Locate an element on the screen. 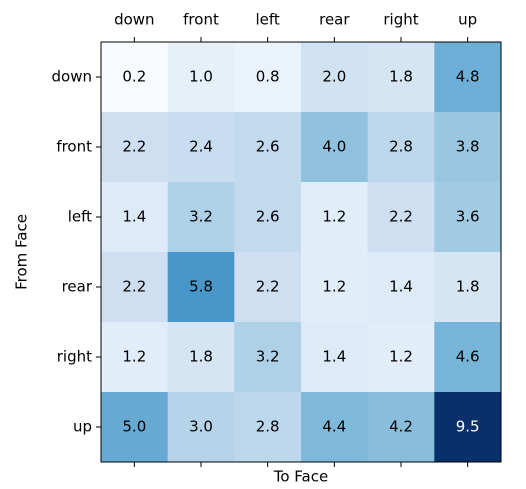 Image resolution: width=526 pixels, height=489 pixels. cell-label: 0.2 is located at coordinates (134, 77).